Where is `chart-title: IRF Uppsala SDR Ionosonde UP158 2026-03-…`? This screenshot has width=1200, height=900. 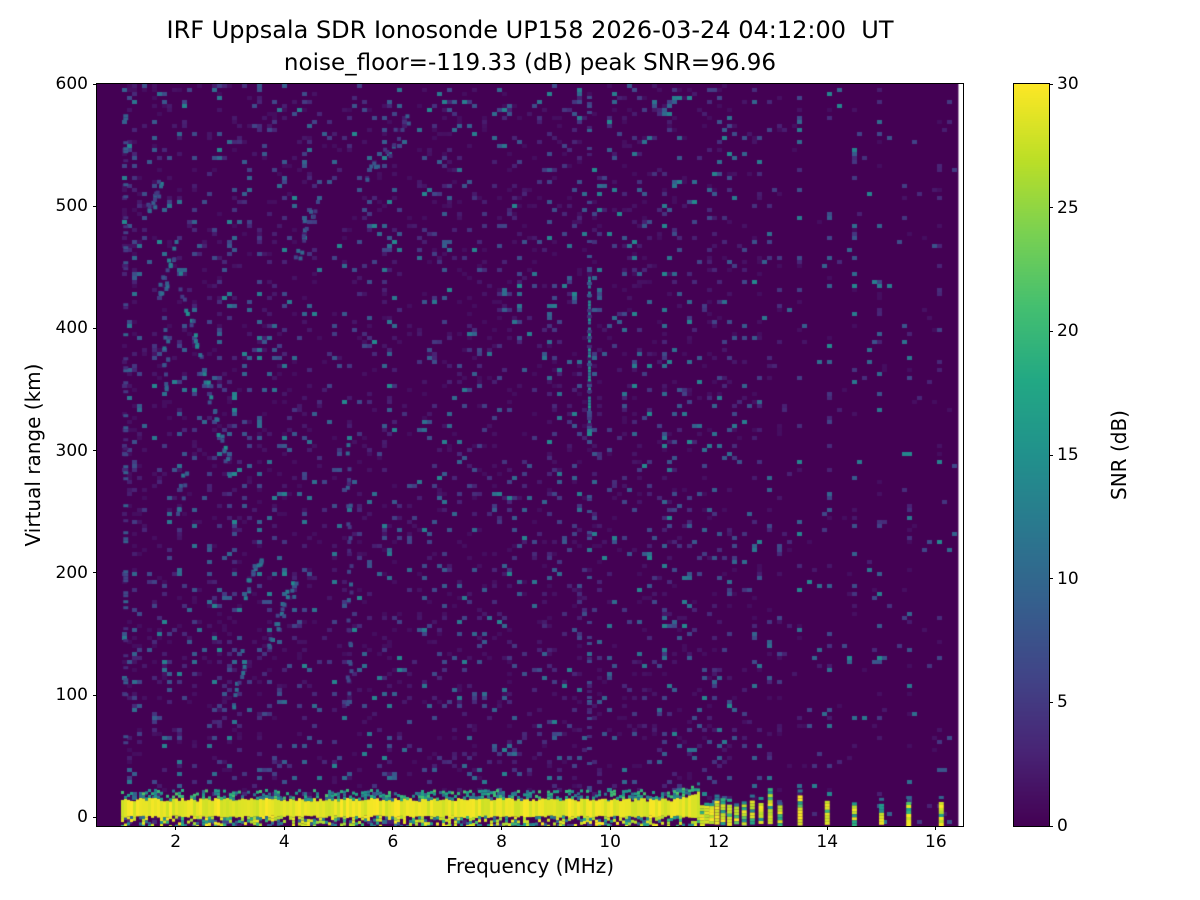
chart-title: IRF Uppsala SDR Ionosonde UP158 2026-03-… is located at coordinates (530, 30).